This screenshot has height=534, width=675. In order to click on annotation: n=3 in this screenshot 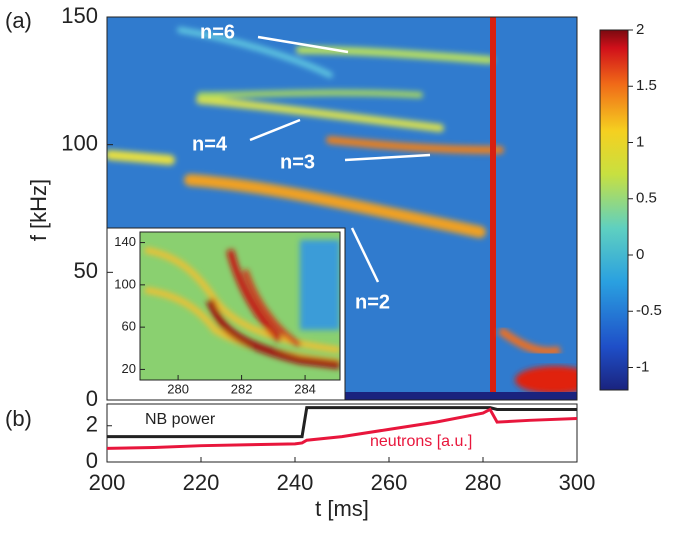, I will do `click(297, 162)`.